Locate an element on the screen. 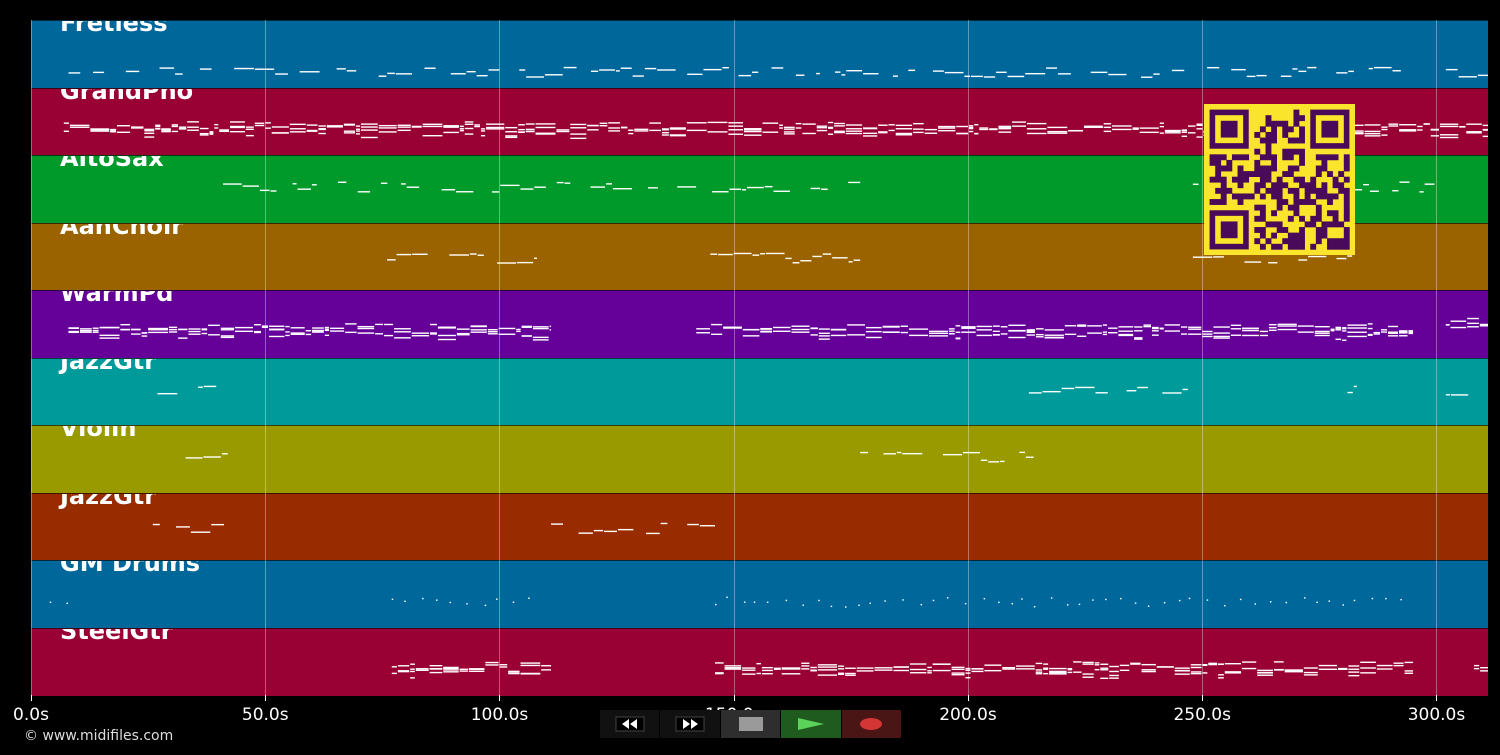 The height and width of the screenshot is (755, 1500). stop-button is located at coordinates (750, 724).